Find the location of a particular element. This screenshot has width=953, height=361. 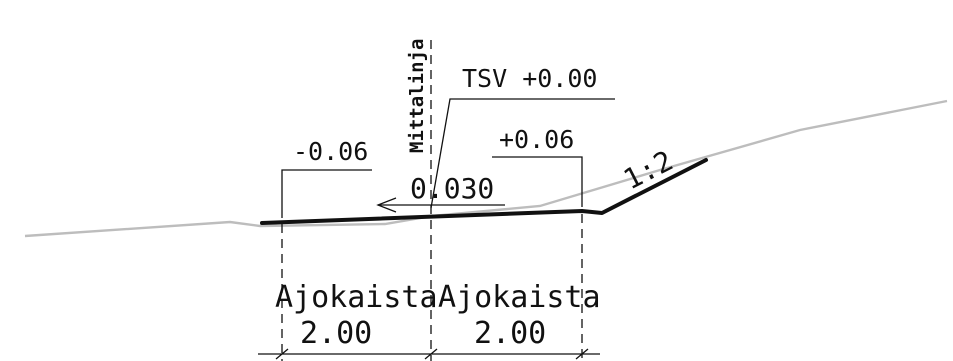

centerline-label: Mittalinja is located at coordinates (417, 96).